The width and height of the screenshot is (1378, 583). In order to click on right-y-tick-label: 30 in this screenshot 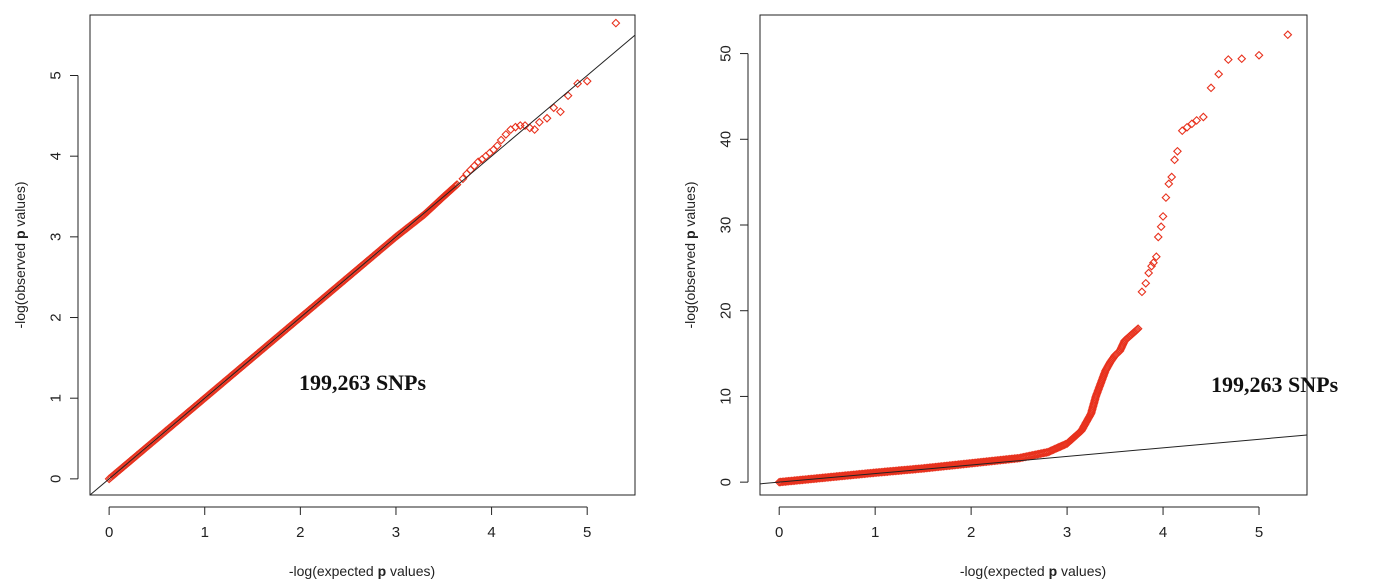, I will do `click(726, 225)`.